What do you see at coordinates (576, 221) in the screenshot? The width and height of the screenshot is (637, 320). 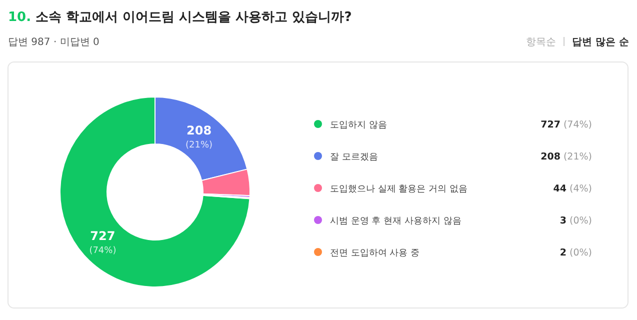 I see `data-label: 3 (0%)` at bounding box center [576, 221].